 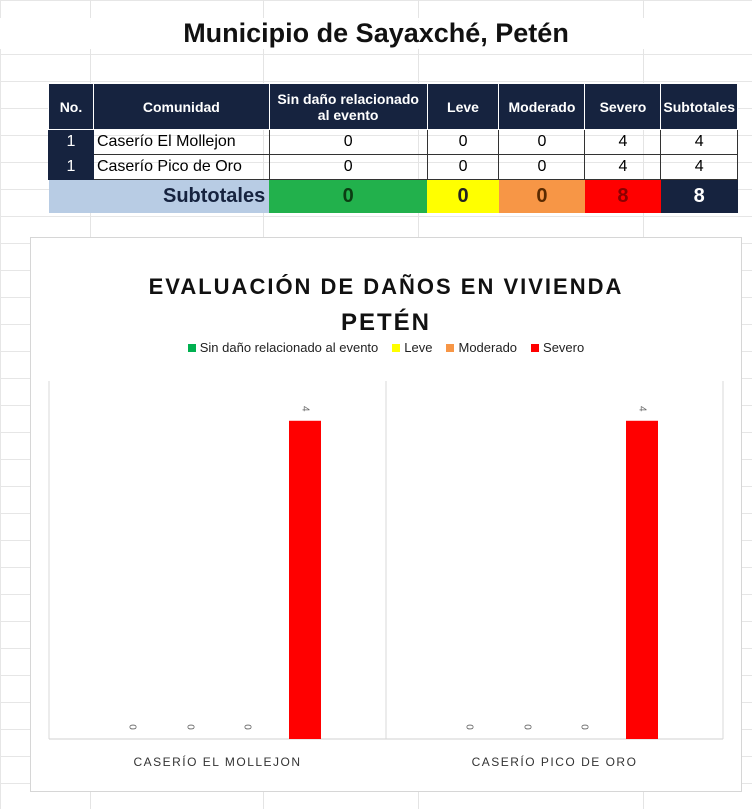 What do you see at coordinates (159, 196) in the screenshot?
I see `totals-label: Subtotales` at bounding box center [159, 196].